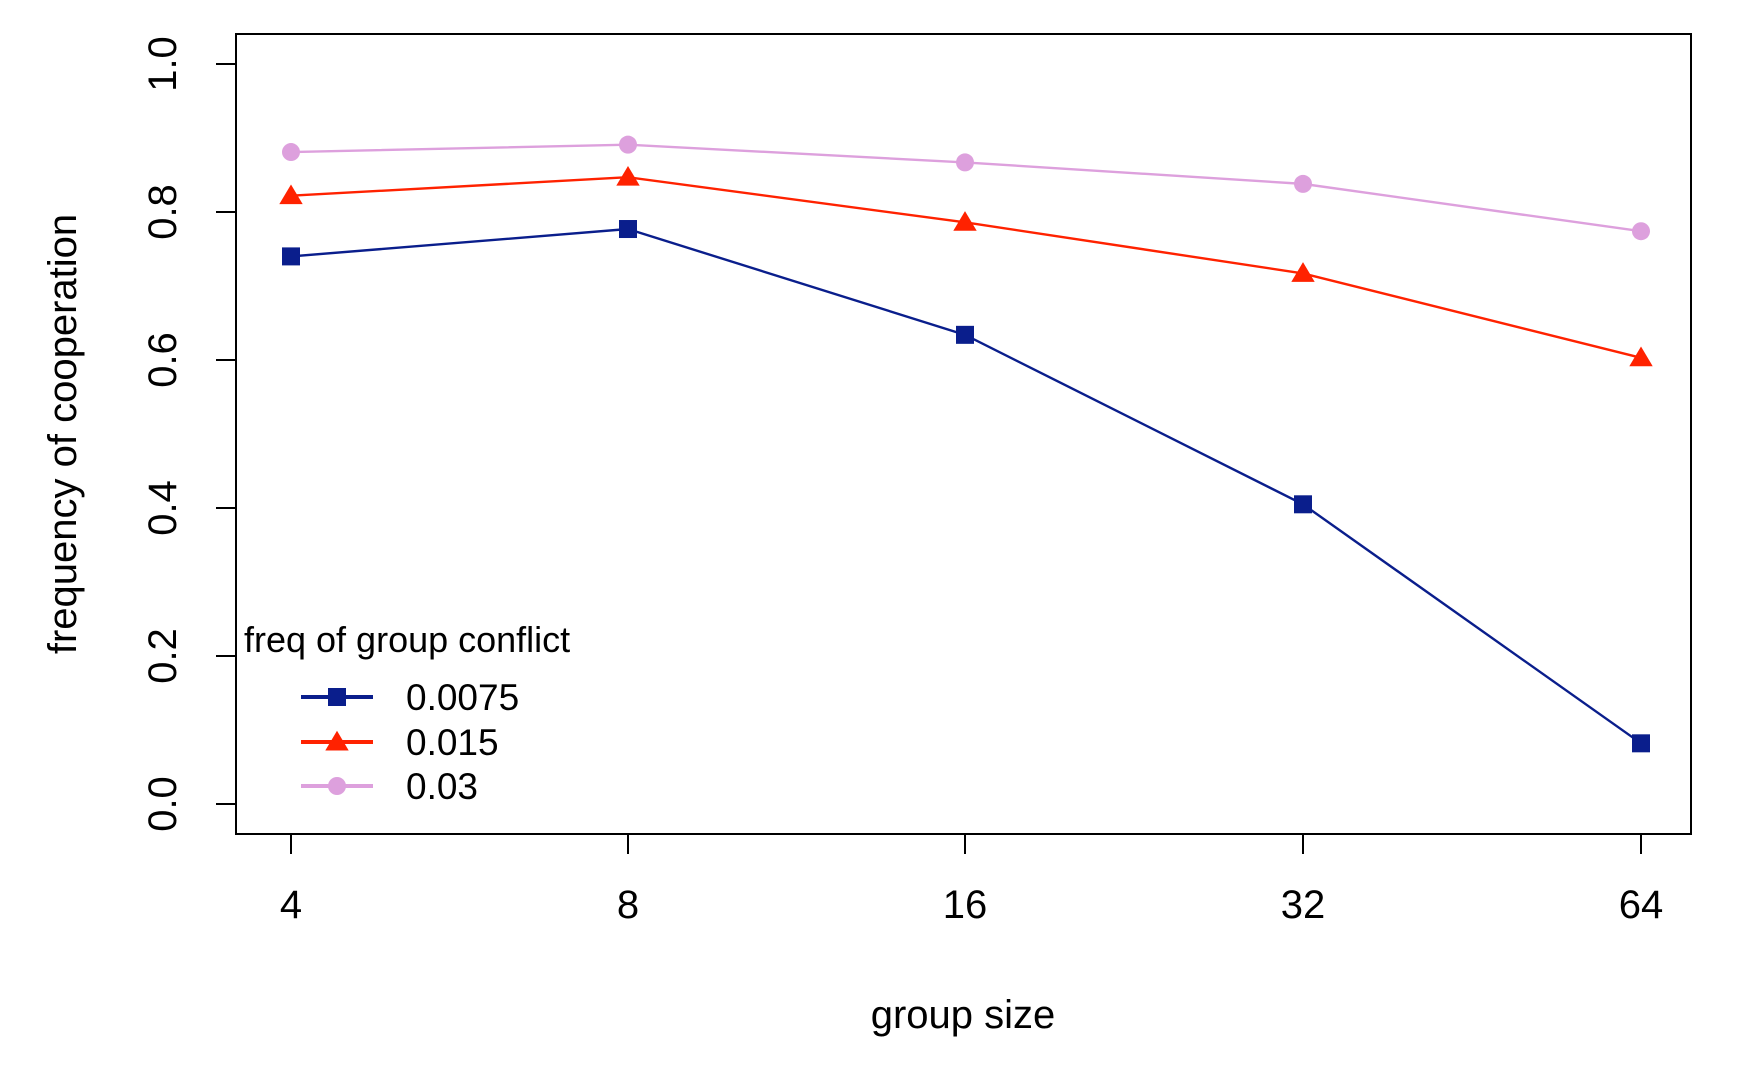  I want to click on x-axis: 4 8 16 32 64, so click(972, 880).